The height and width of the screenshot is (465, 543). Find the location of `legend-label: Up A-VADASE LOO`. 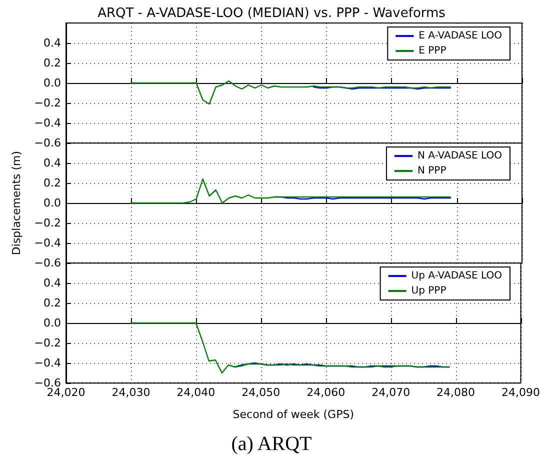

legend-label: Up A-VADASE LOO is located at coordinates (456, 276).